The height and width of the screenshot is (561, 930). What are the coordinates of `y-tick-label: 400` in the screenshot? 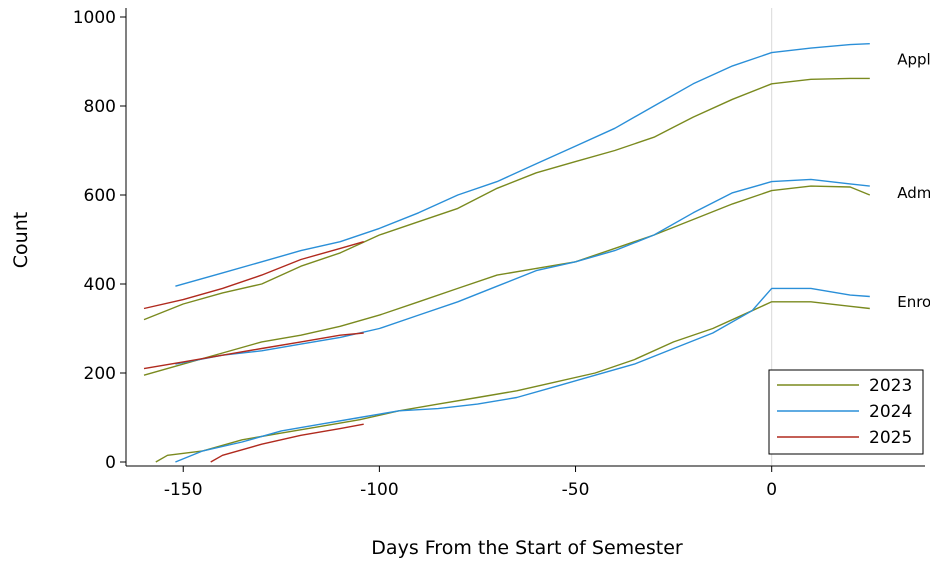 It's located at (100, 285).